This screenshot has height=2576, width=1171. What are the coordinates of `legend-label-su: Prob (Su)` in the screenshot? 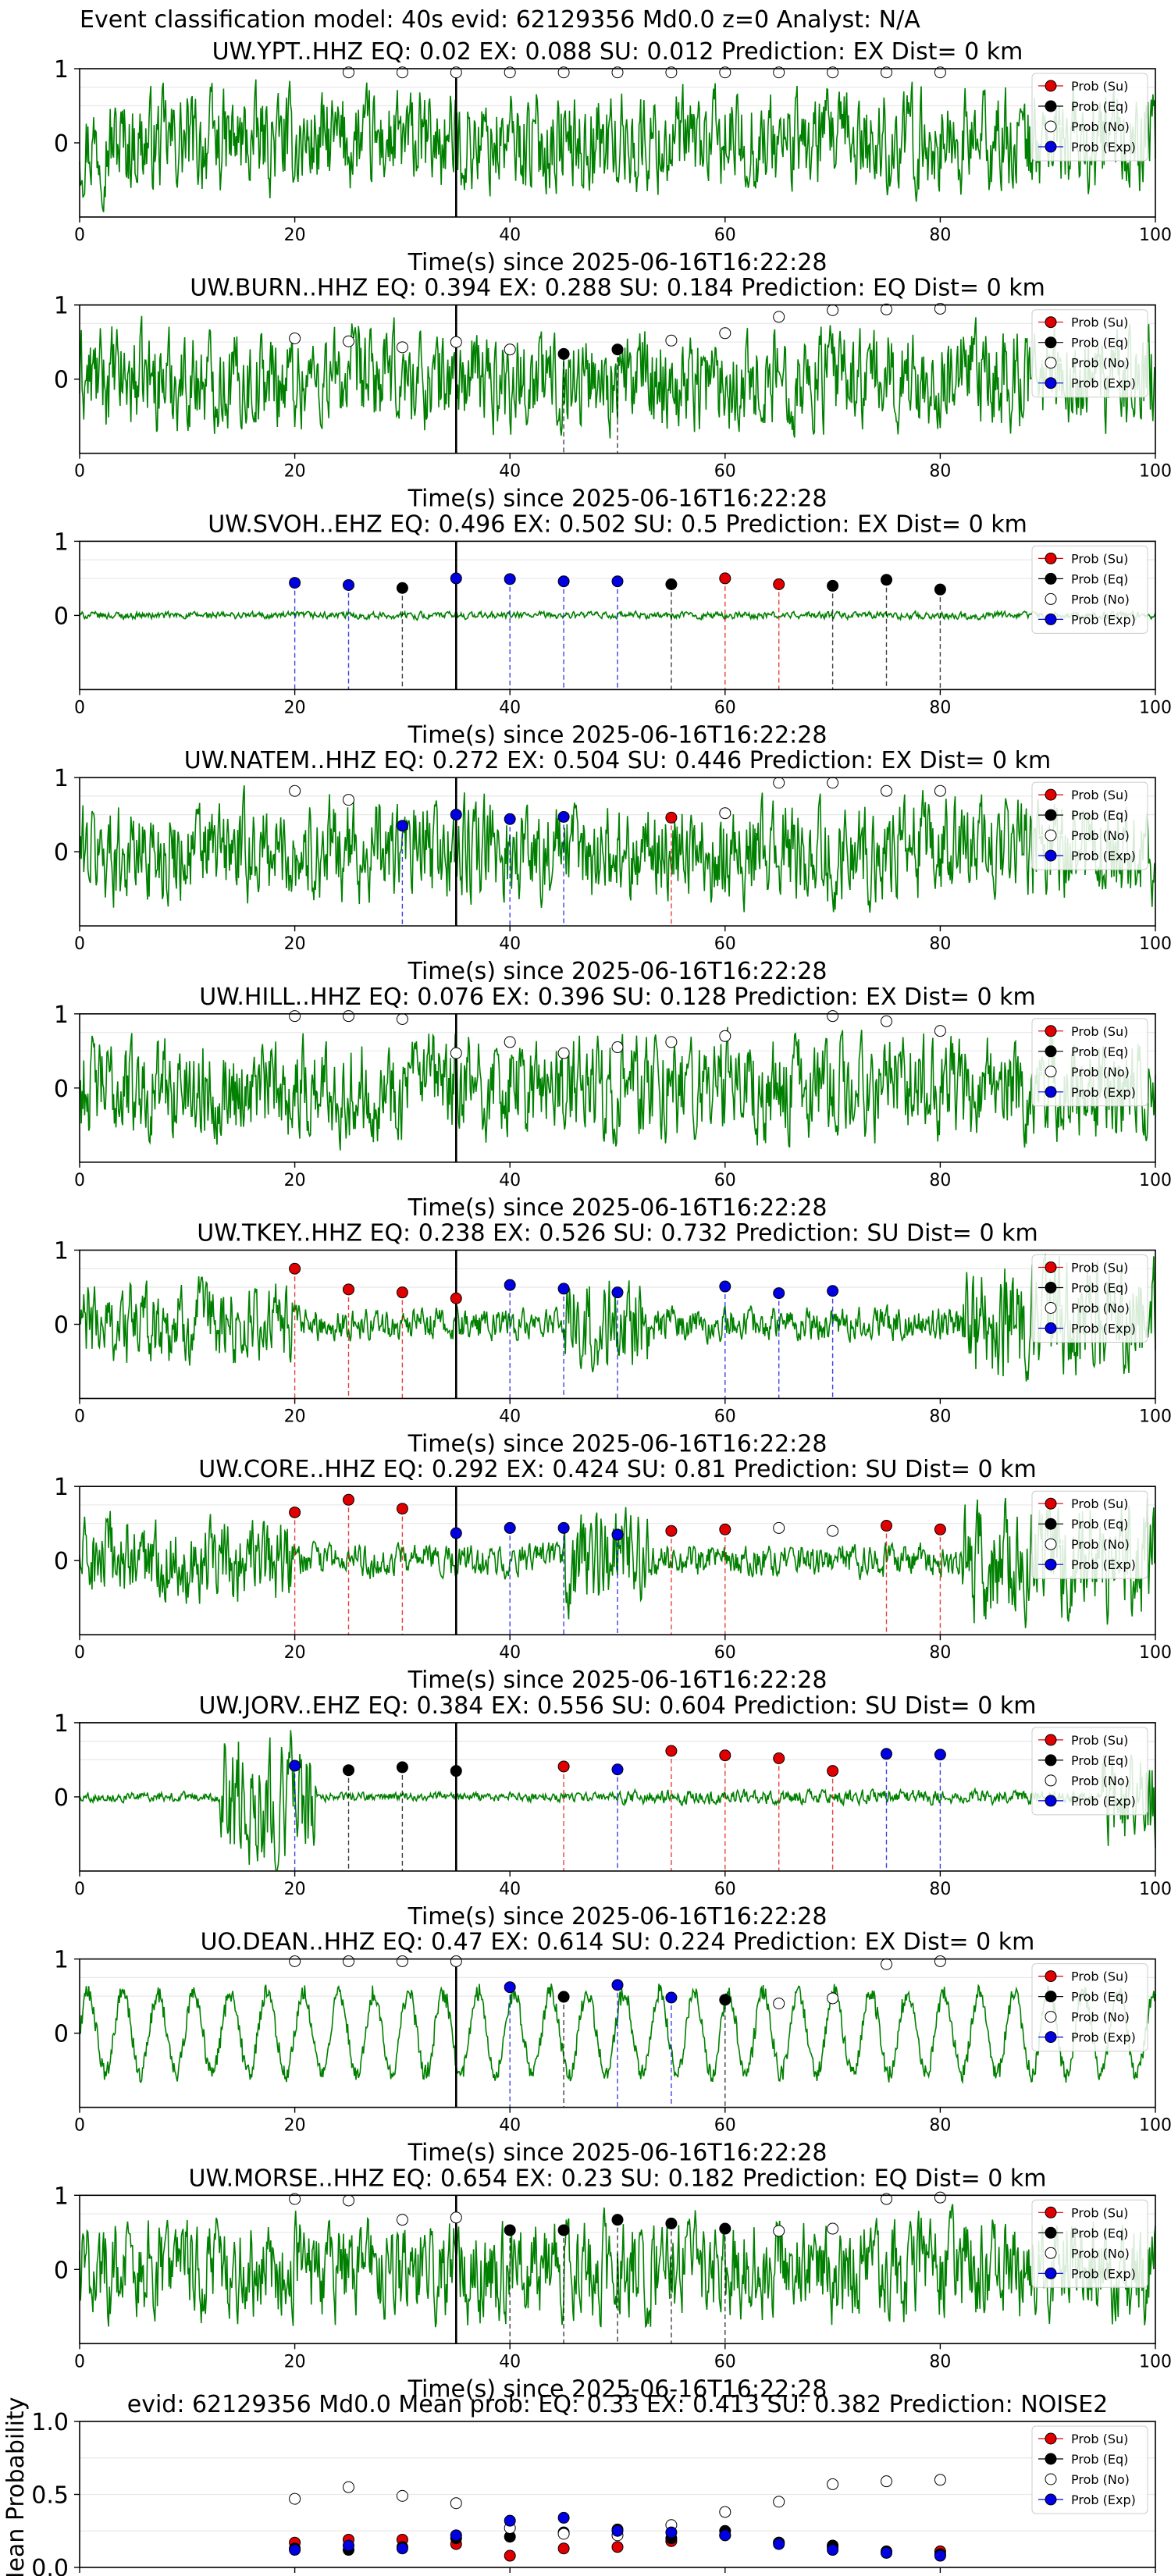 It's located at (1099, 1268).